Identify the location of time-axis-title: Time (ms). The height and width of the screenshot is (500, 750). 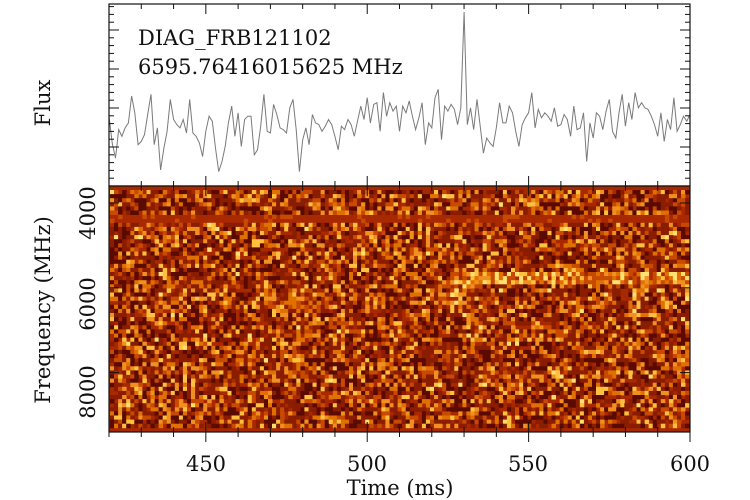
(400, 488).